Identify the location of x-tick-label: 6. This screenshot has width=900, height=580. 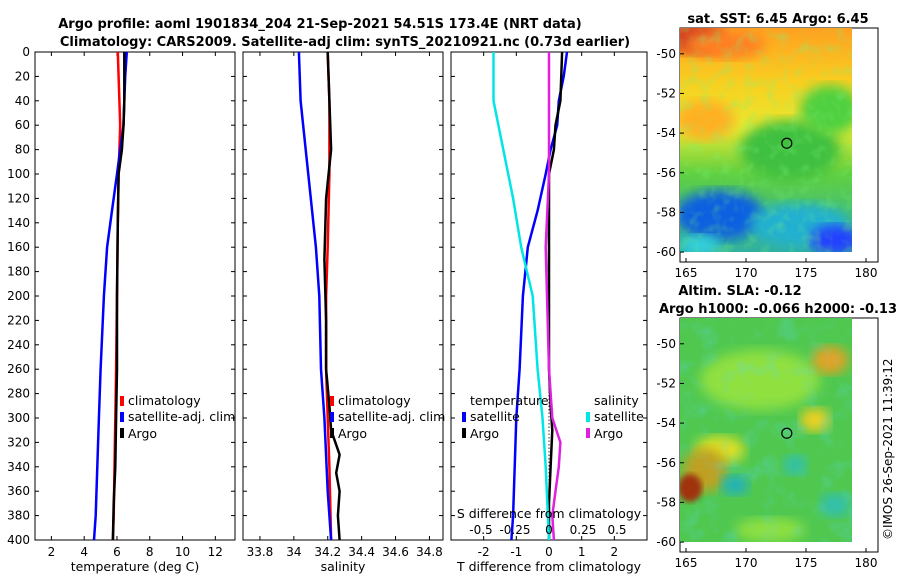
(117, 552).